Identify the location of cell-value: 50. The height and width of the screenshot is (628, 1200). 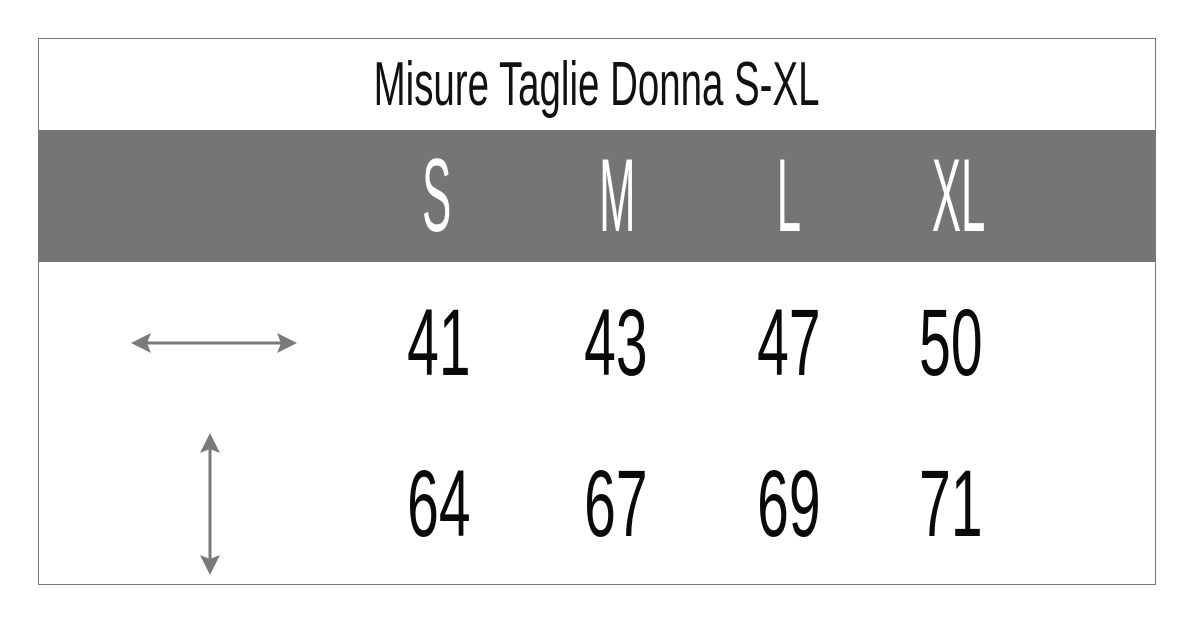
(951, 342).